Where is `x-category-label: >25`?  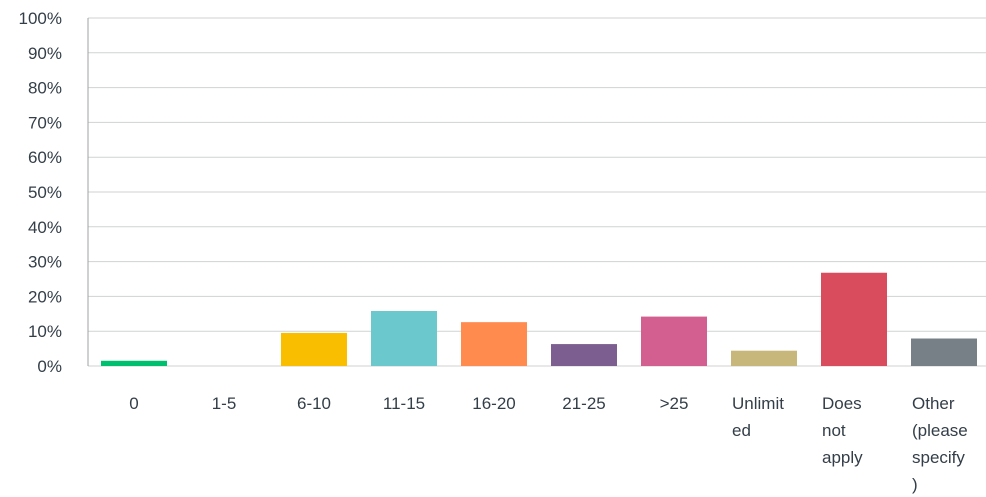 x-category-label: >25 is located at coordinates (674, 403).